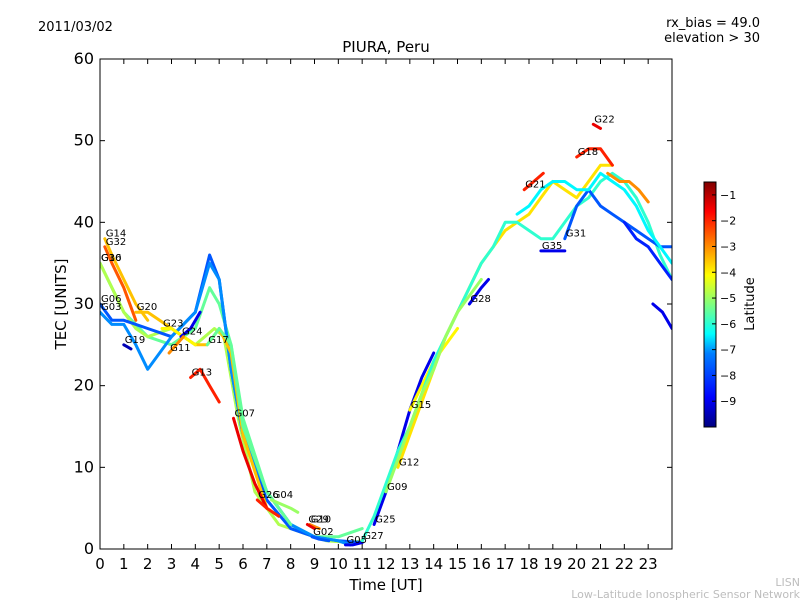 The height and width of the screenshot is (600, 800). I want to click on x-axis-label: Time [UT], so click(385, 585).